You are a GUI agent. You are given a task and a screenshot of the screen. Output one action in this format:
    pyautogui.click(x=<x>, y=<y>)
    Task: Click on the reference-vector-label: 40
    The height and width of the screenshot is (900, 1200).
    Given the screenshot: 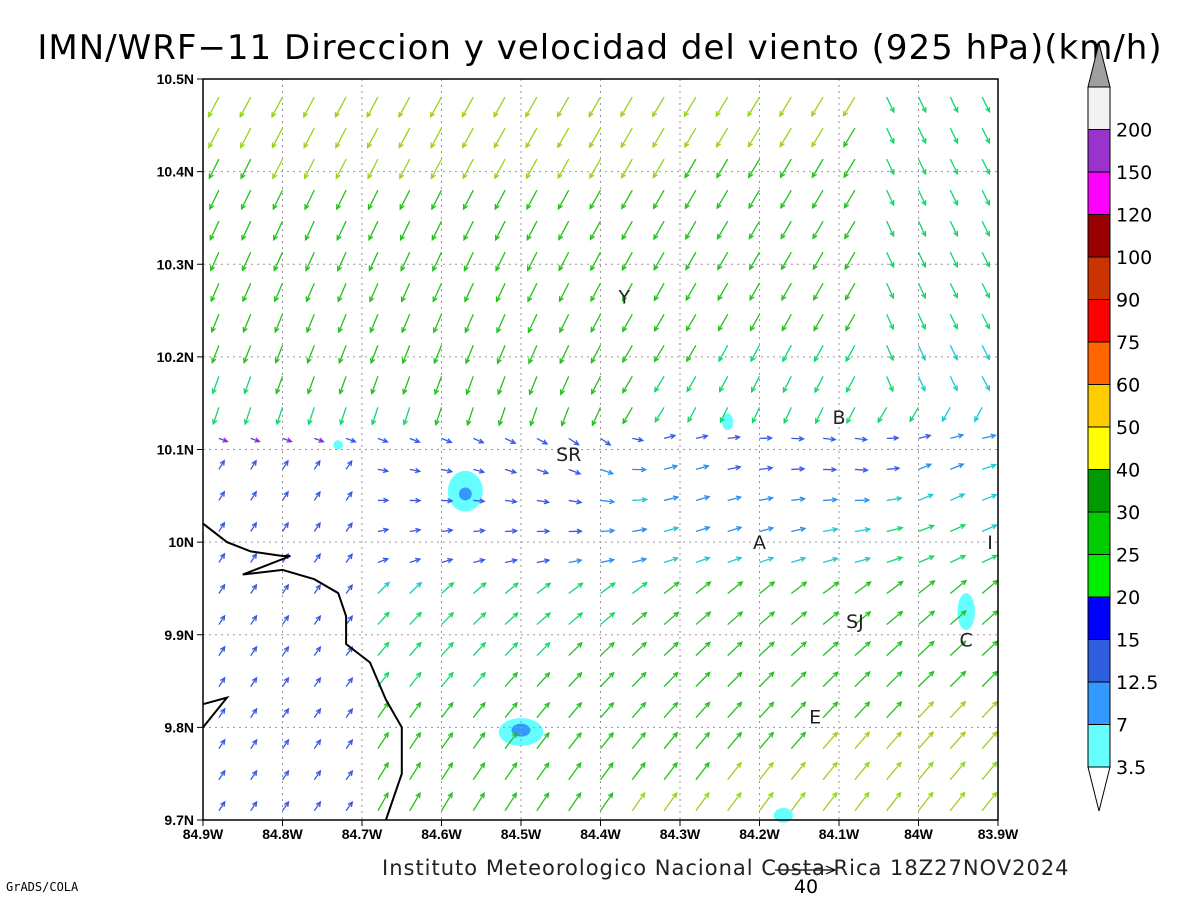 What is the action you would take?
    pyautogui.click(x=806, y=887)
    